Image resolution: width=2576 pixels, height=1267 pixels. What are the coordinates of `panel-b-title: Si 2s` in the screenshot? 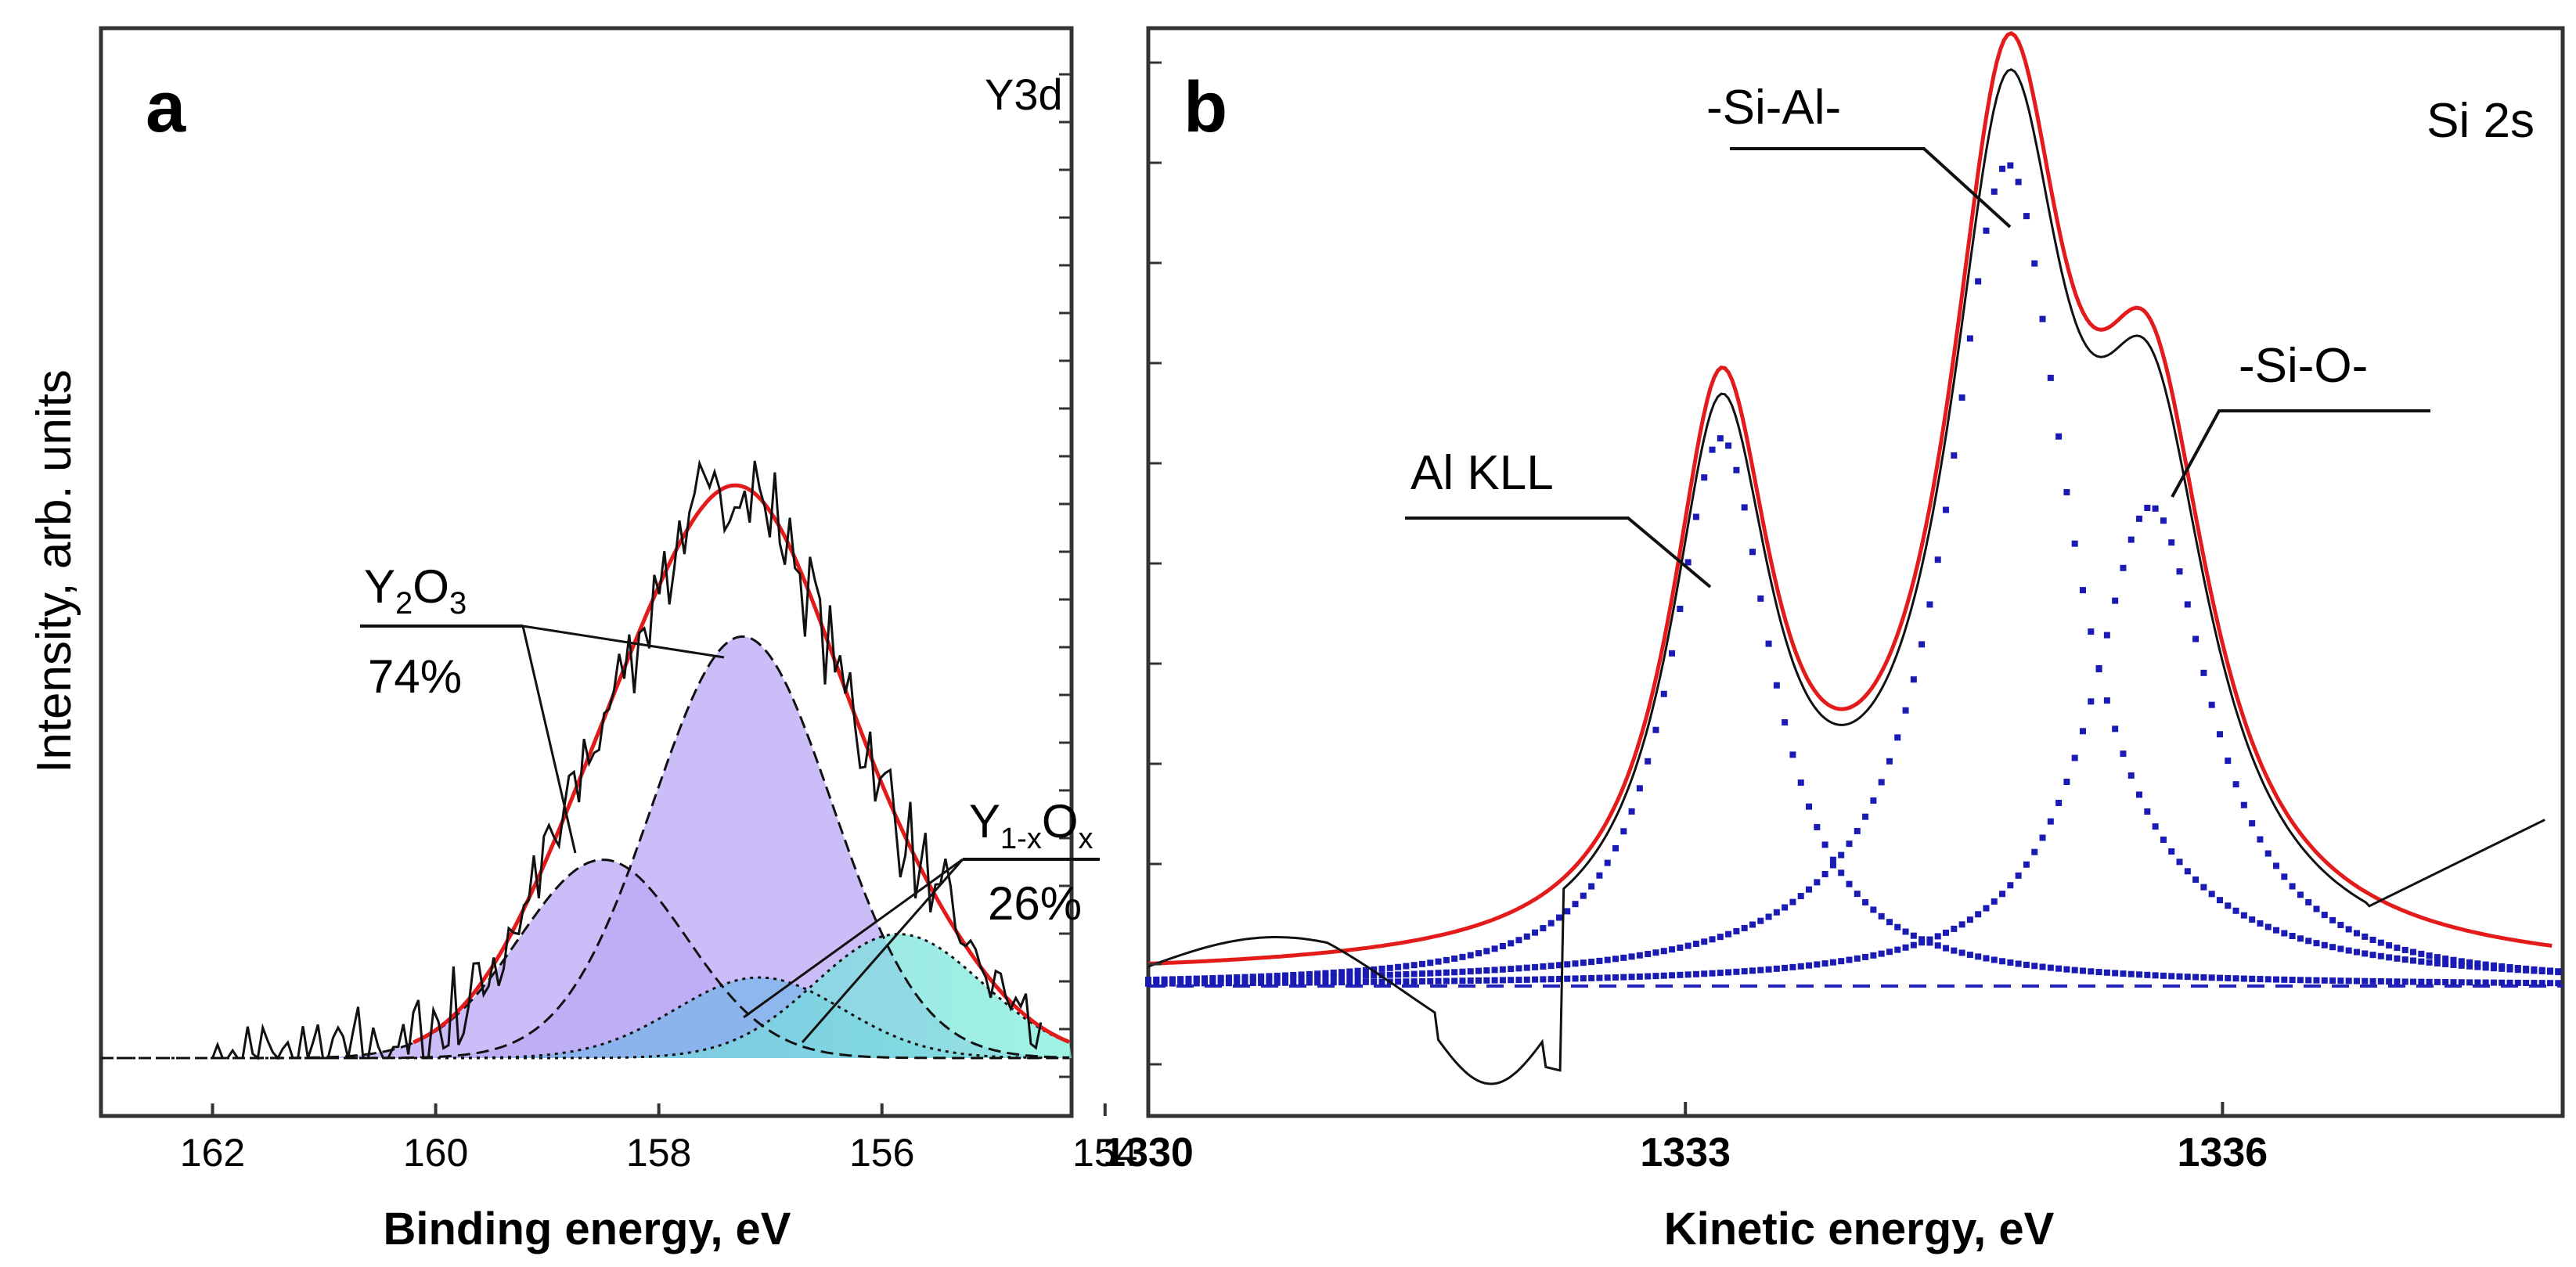 It's located at (2480, 121).